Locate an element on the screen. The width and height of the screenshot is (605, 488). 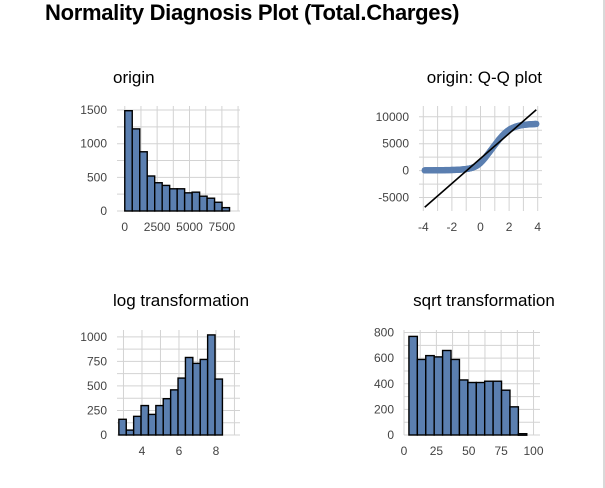
qq-point is located at coordinates (536, 124).